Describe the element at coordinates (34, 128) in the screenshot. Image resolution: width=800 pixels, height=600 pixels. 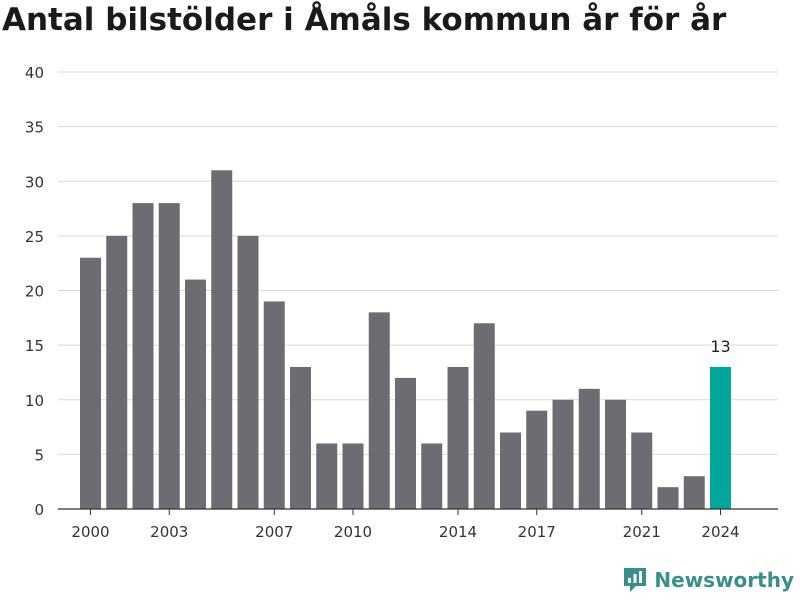
I see `y-tick-label: 35` at that location.